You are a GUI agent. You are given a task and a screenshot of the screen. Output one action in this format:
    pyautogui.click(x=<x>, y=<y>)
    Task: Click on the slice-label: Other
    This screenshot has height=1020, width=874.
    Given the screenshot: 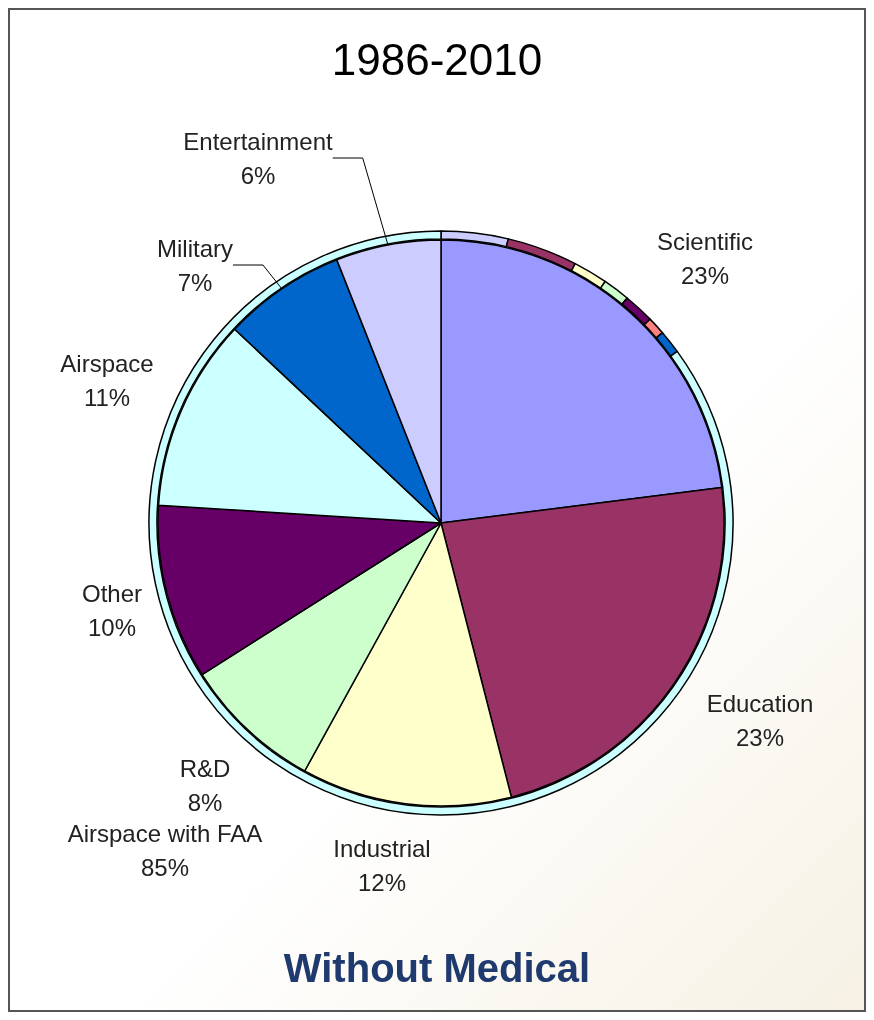 What is the action you would take?
    pyautogui.click(x=112, y=593)
    